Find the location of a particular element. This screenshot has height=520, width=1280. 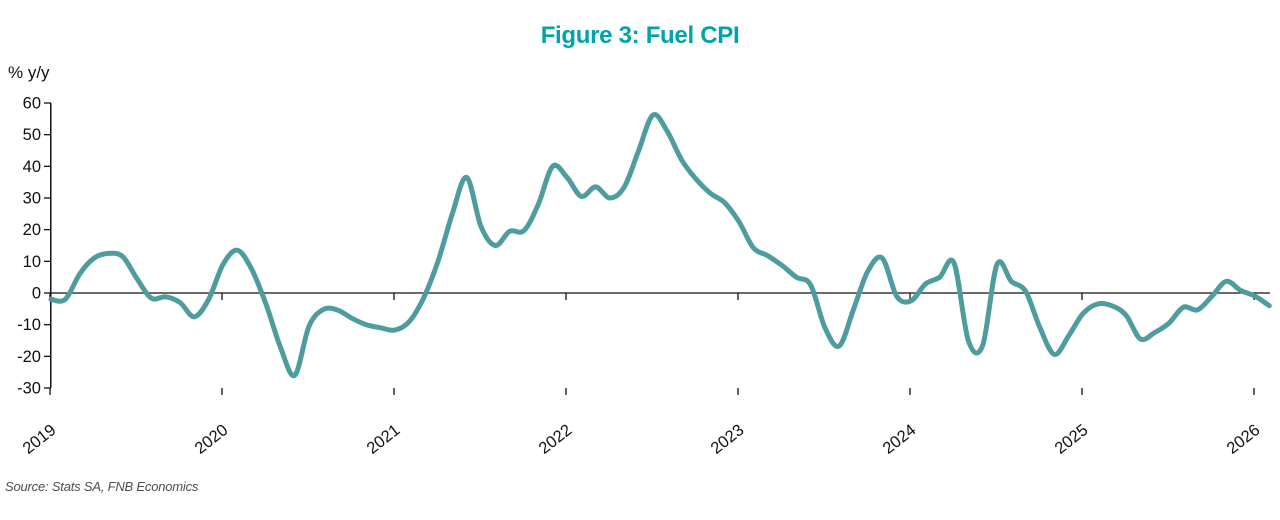

y-tick-label: 60 is located at coordinates (32, 103).